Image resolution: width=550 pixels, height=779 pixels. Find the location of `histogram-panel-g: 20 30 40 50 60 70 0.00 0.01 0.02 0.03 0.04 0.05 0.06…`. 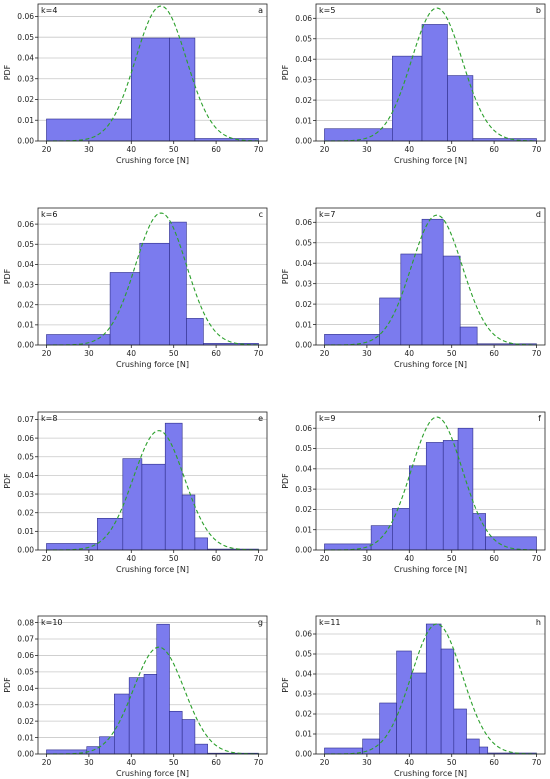

histogram-panel-g: 20 30 40 50 60 70 0.00 0.01 0.02 0.03 0.04 0.05 0.06… is located at coordinates (135, 696).